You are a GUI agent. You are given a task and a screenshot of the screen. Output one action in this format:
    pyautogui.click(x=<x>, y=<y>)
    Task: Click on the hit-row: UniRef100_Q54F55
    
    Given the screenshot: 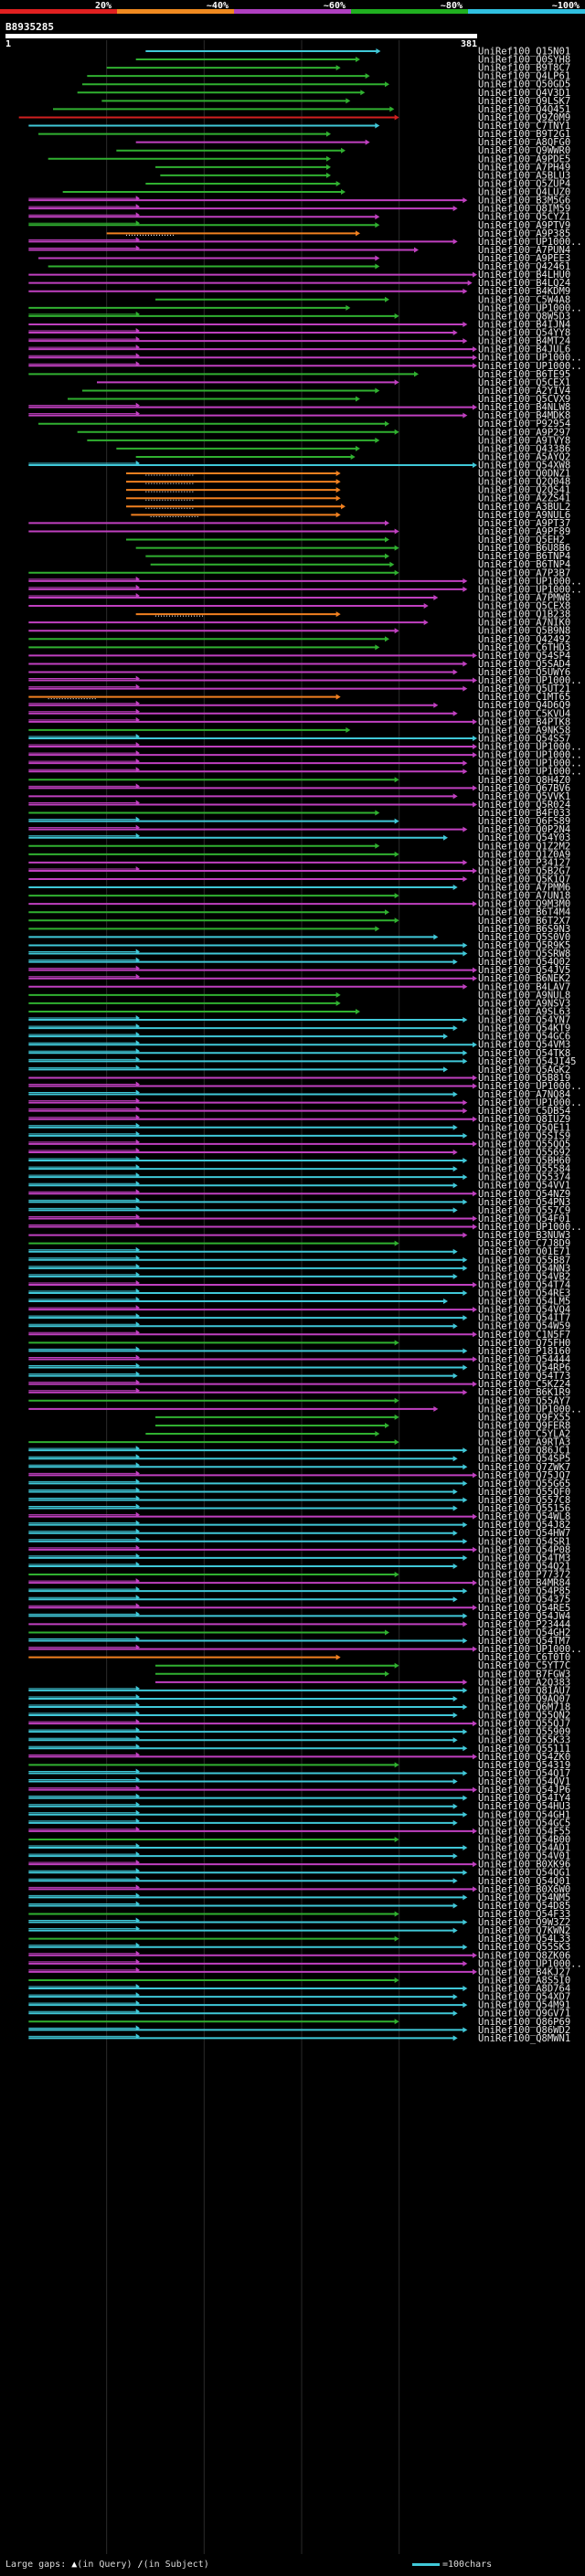 What is the action you would take?
    pyautogui.click(x=299, y=1831)
    